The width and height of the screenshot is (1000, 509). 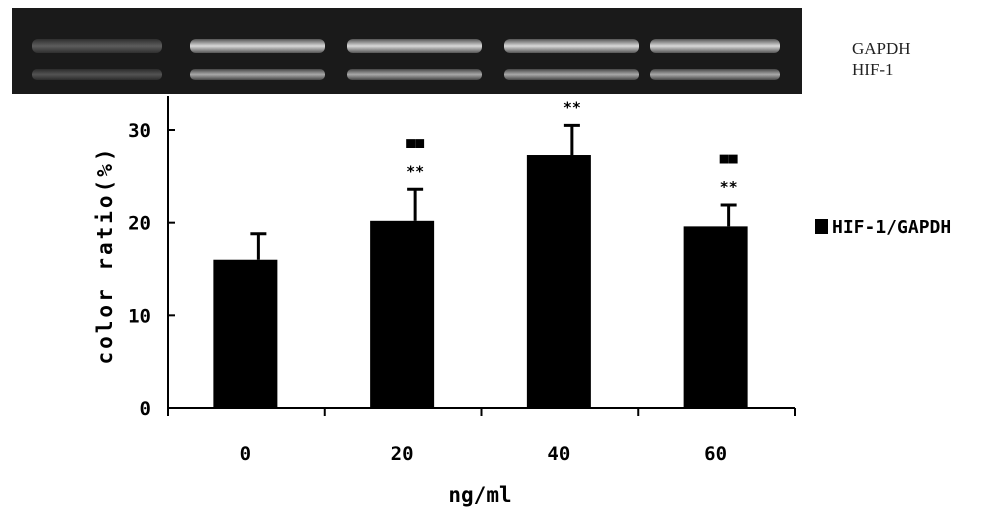 I want to click on gel-label-hif1: HIF-1, so click(x=873, y=69).